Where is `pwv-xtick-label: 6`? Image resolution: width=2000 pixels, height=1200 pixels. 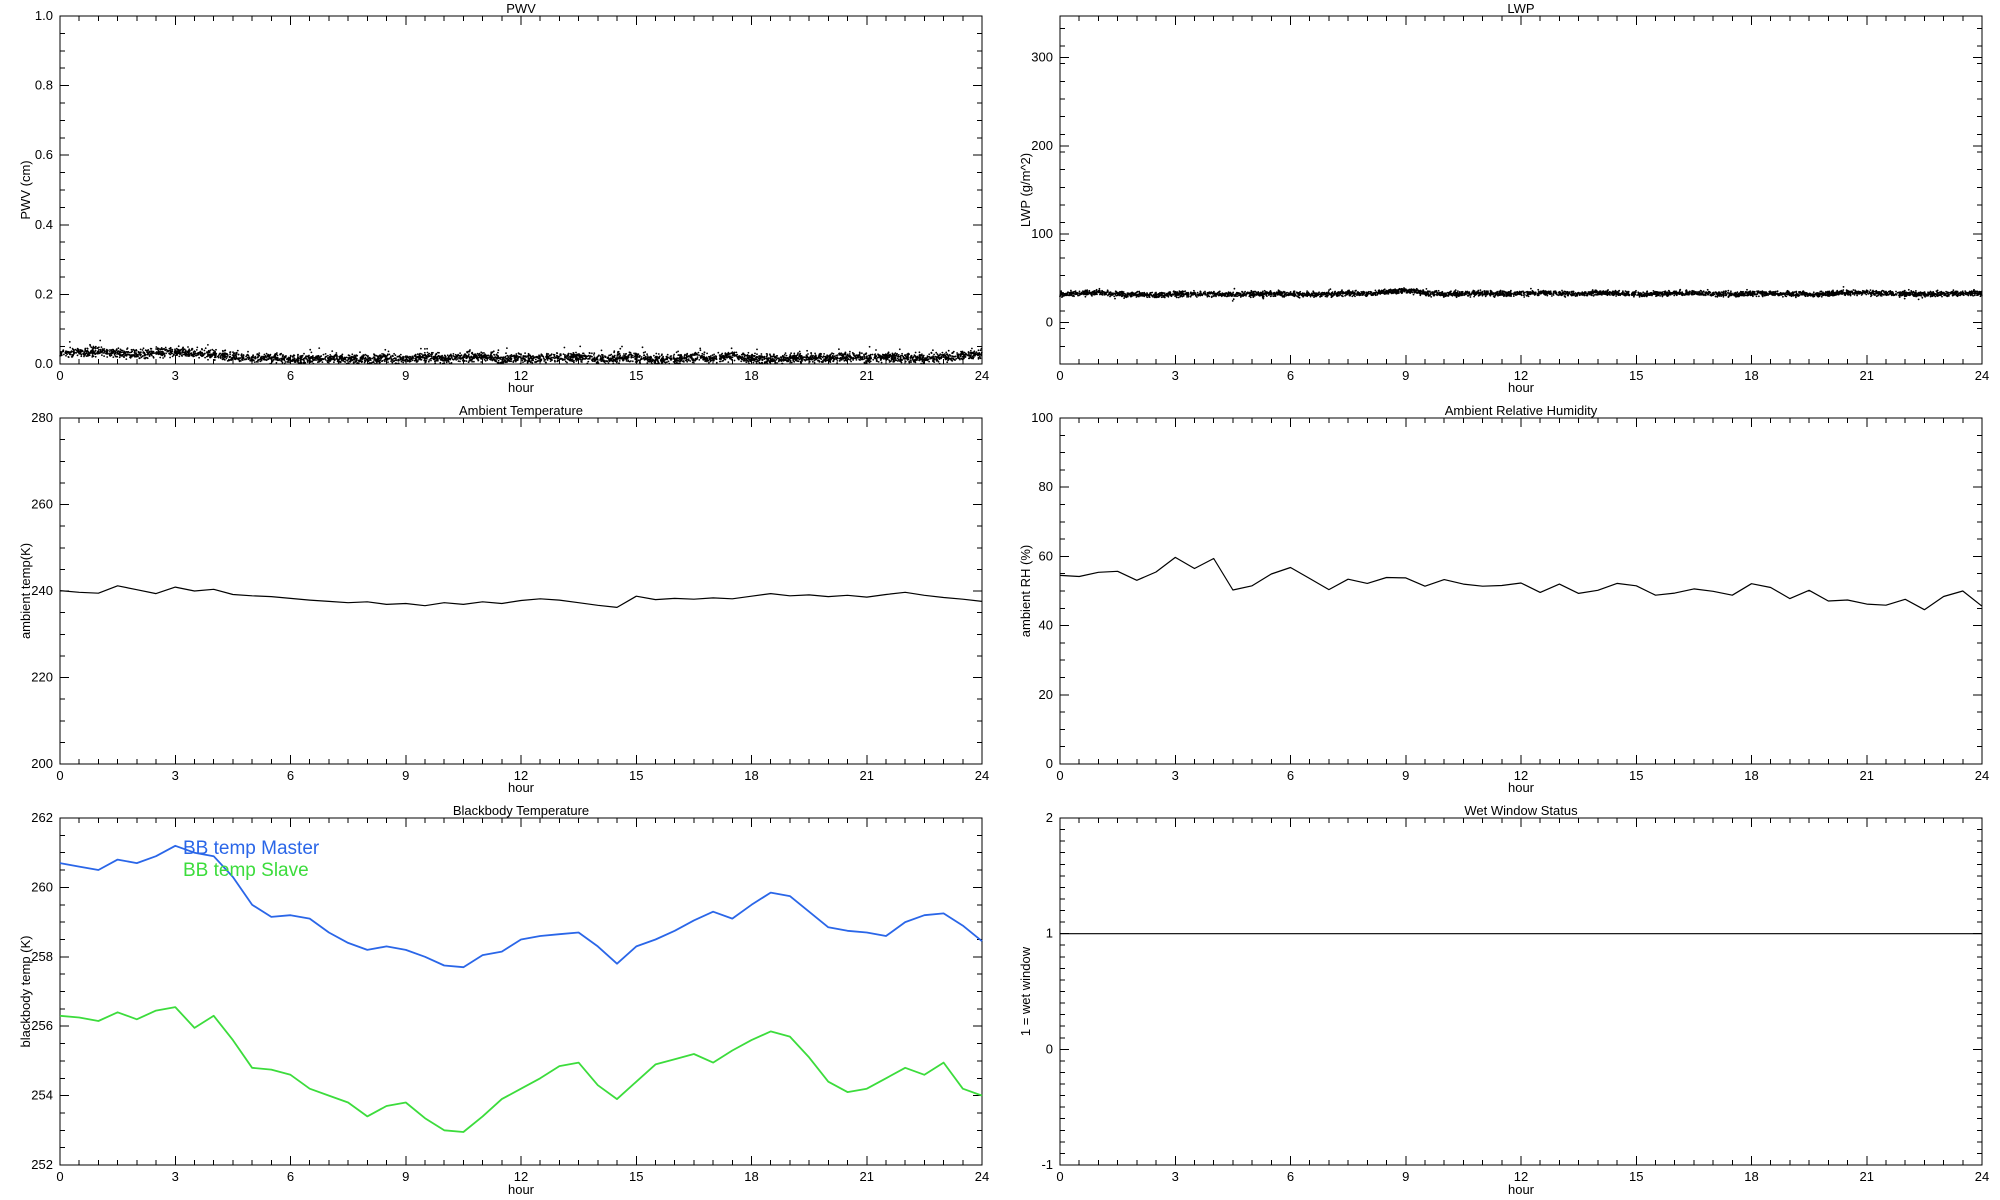
pwv-xtick-label: 6 is located at coordinates (290, 375).